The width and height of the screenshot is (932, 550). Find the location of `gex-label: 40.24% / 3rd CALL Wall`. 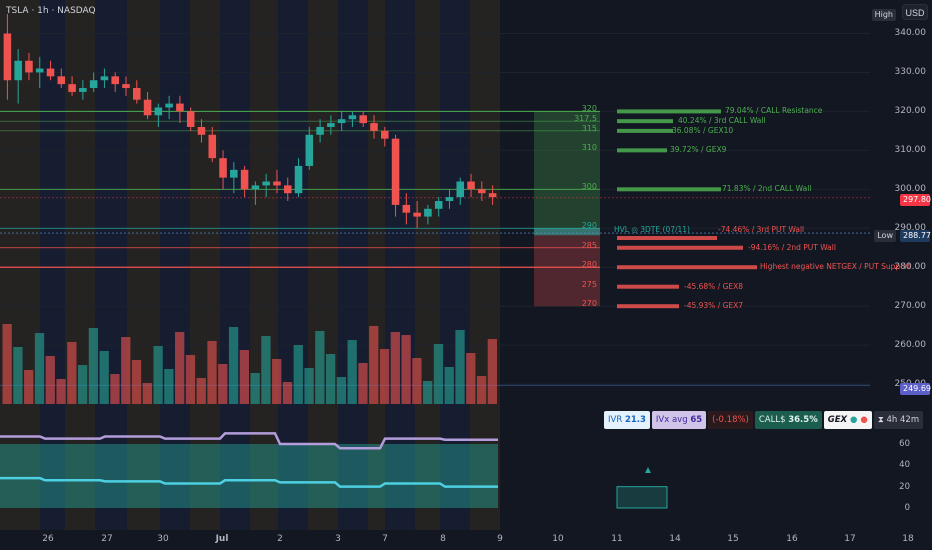

gex-label: 40.24% / 3rd CALL Wall is located at coordinates (722, 121).